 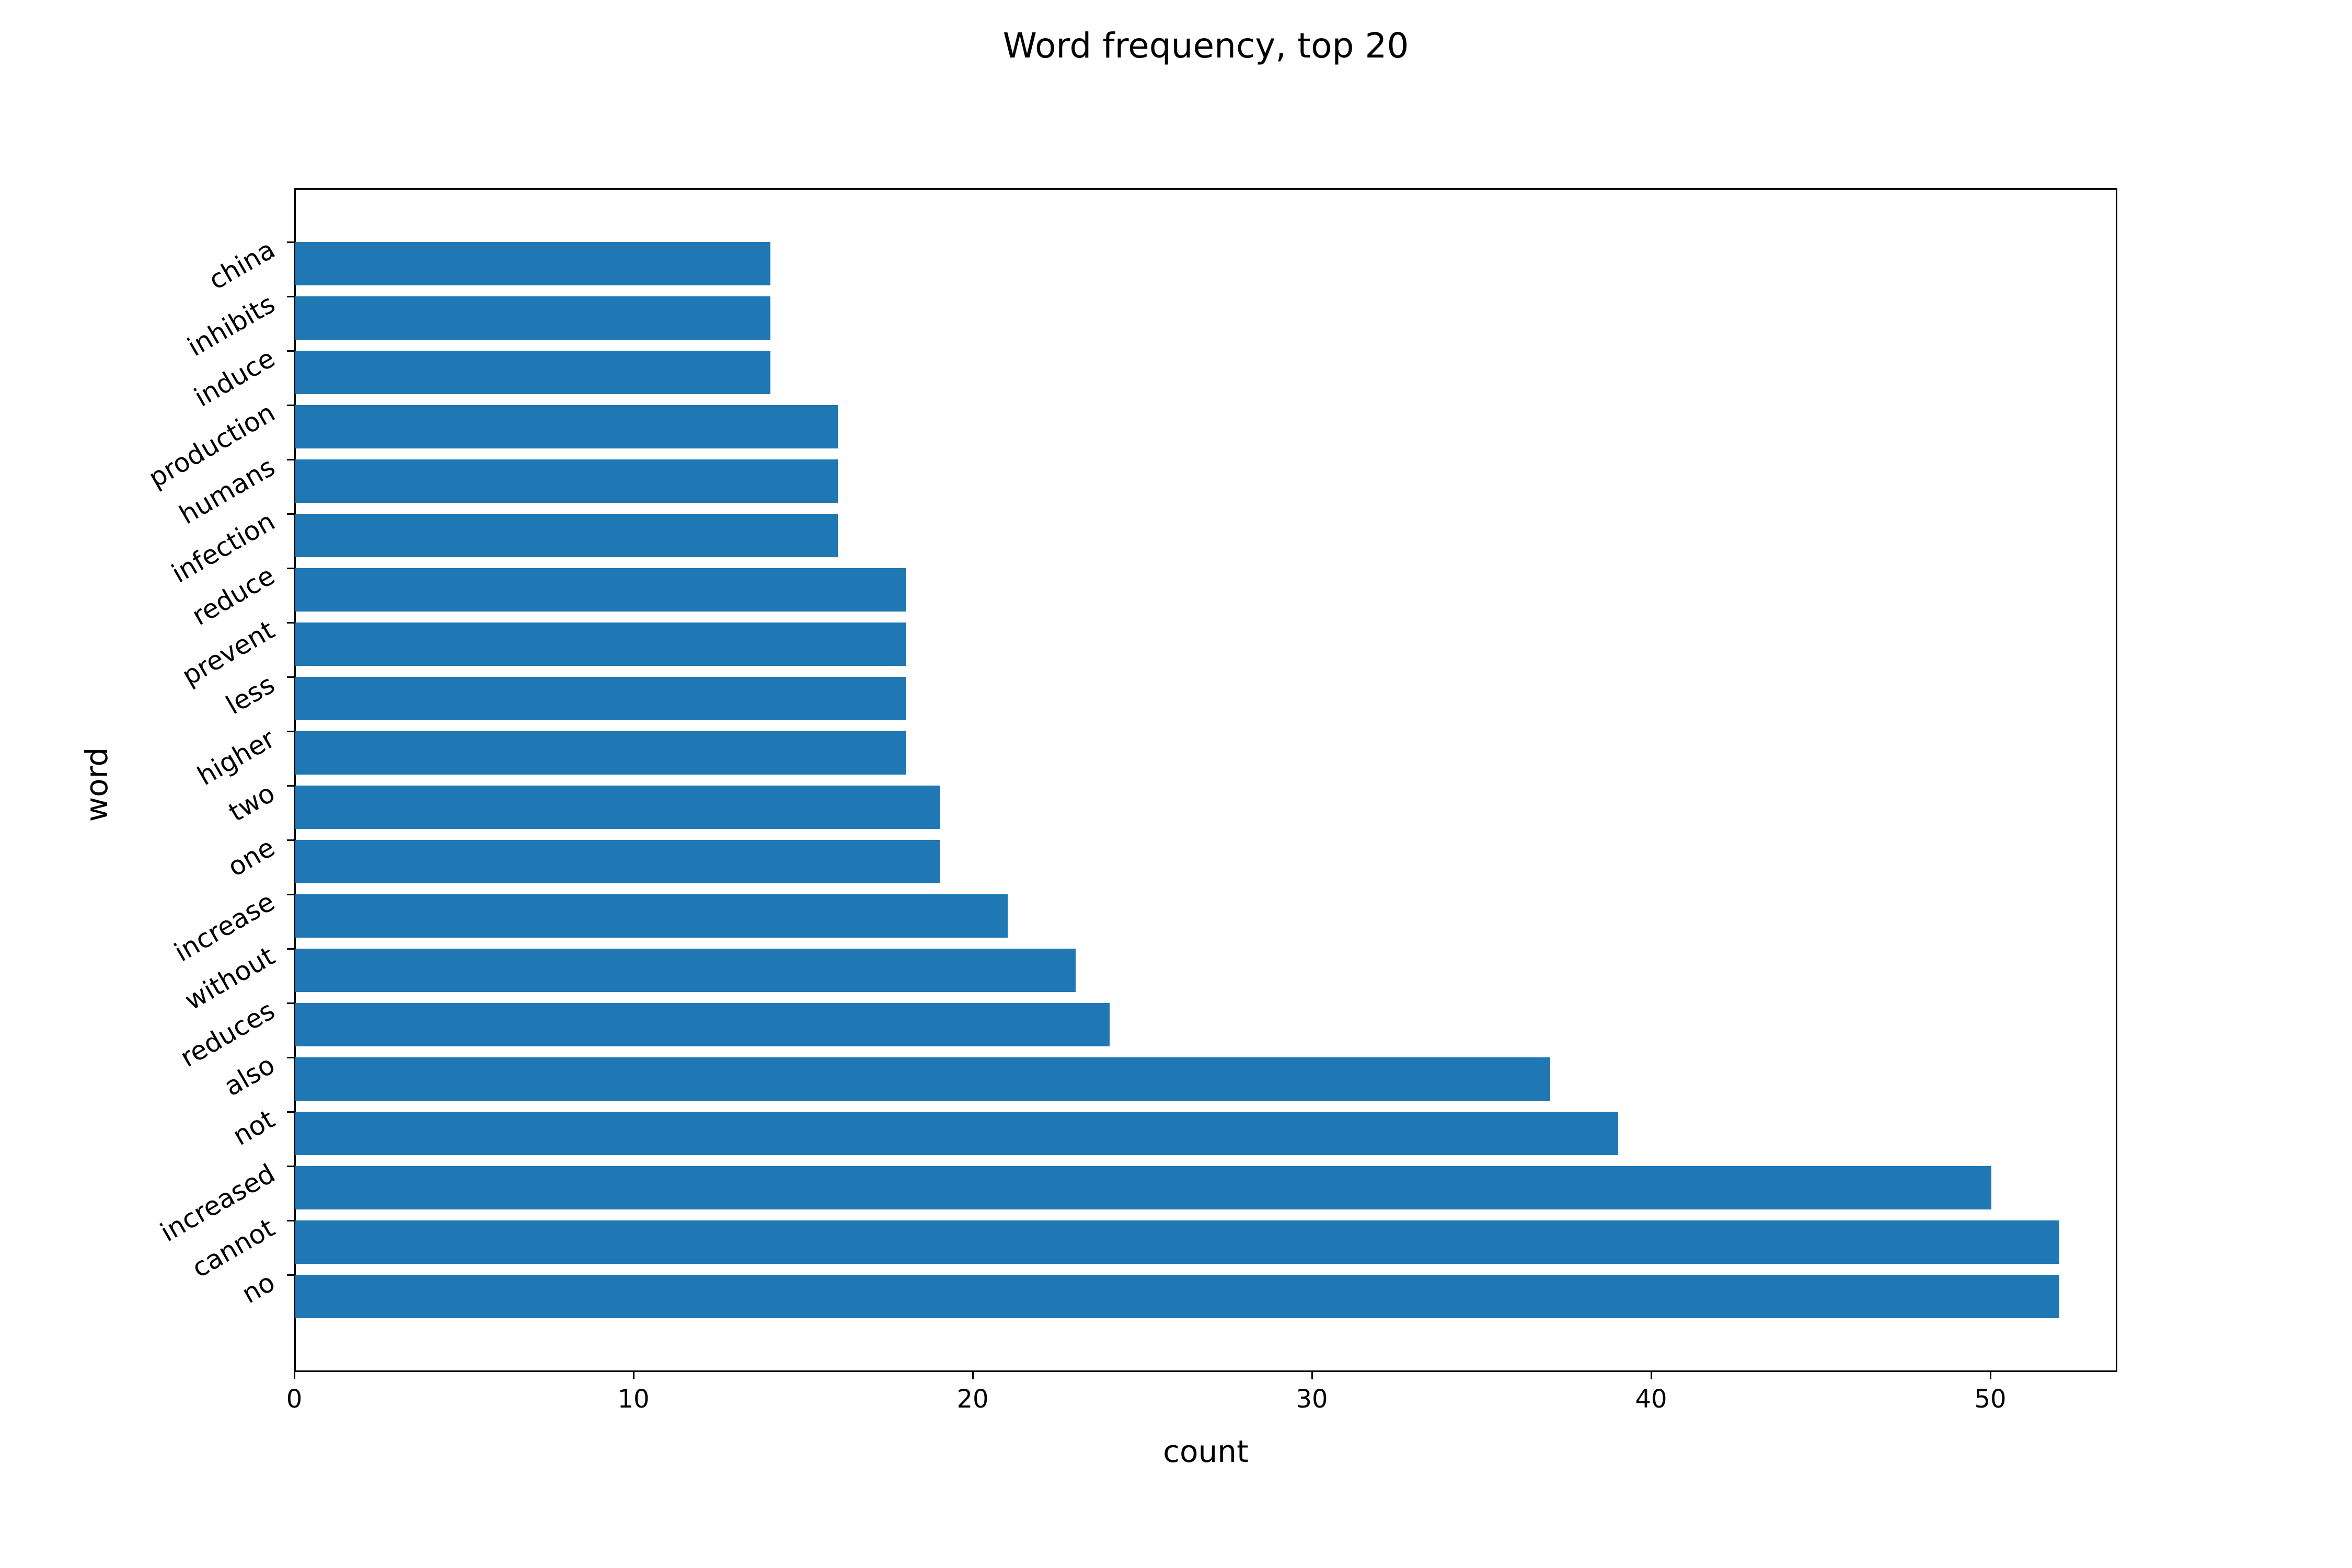 What do you see at coordinates (685, 970) in the screenshot?
I see `bar-without` at bounding box center [685, 970].